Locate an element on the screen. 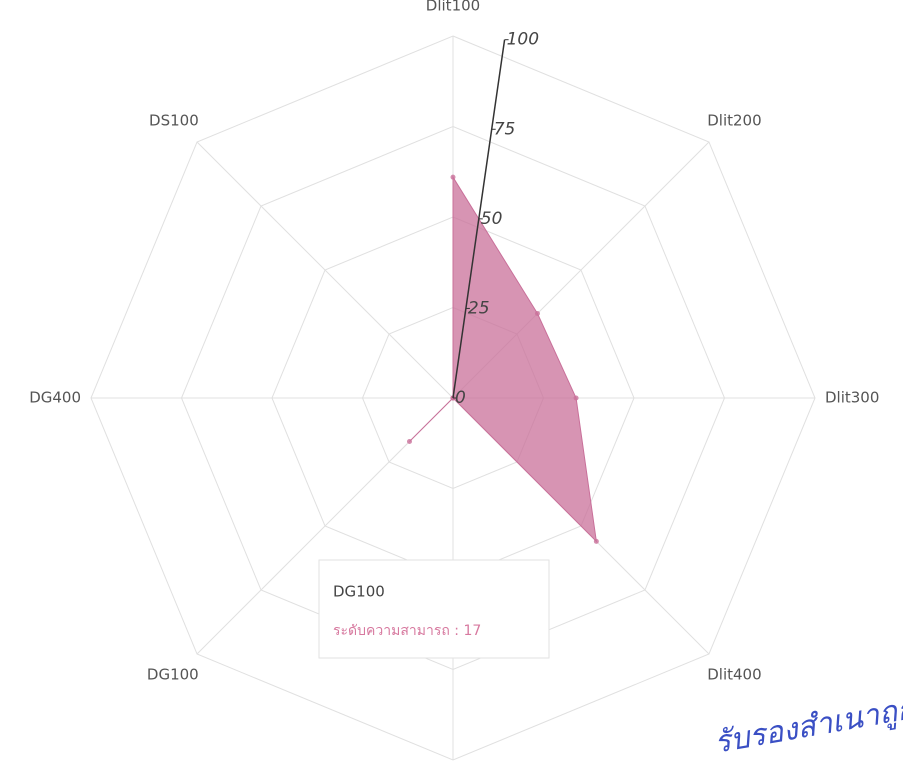 This screenshot has width=903, height=781. radial-tick-label: 0 is located at coordinates (460, 398).